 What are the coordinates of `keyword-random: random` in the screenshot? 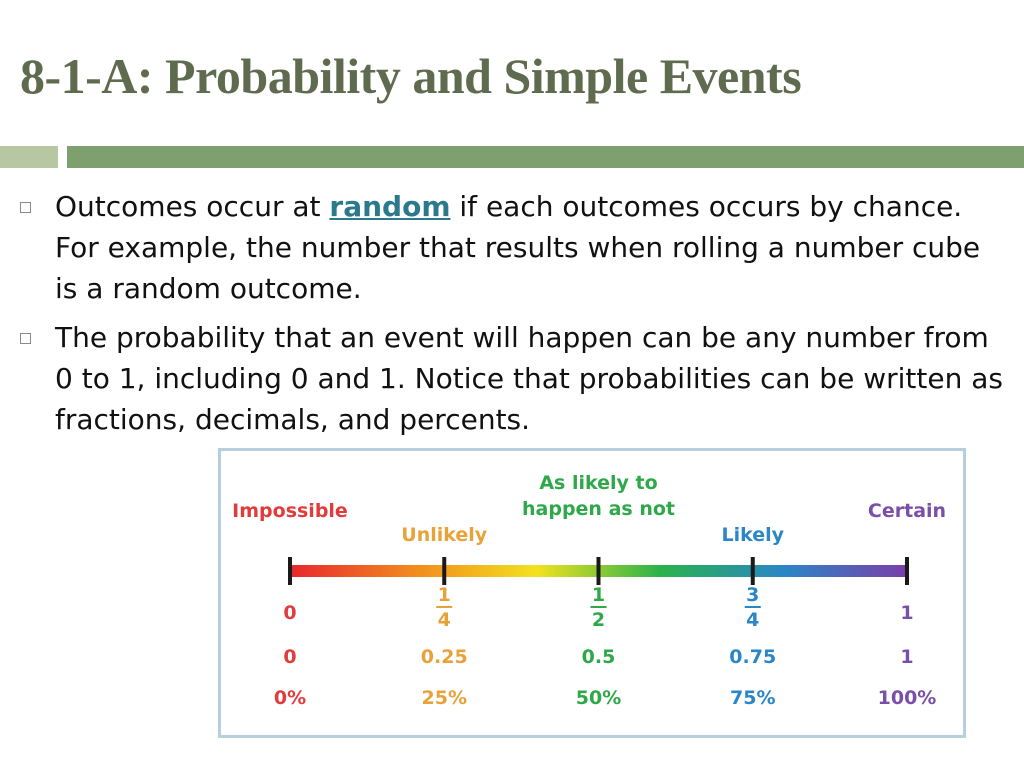 It's located at (390, 206).